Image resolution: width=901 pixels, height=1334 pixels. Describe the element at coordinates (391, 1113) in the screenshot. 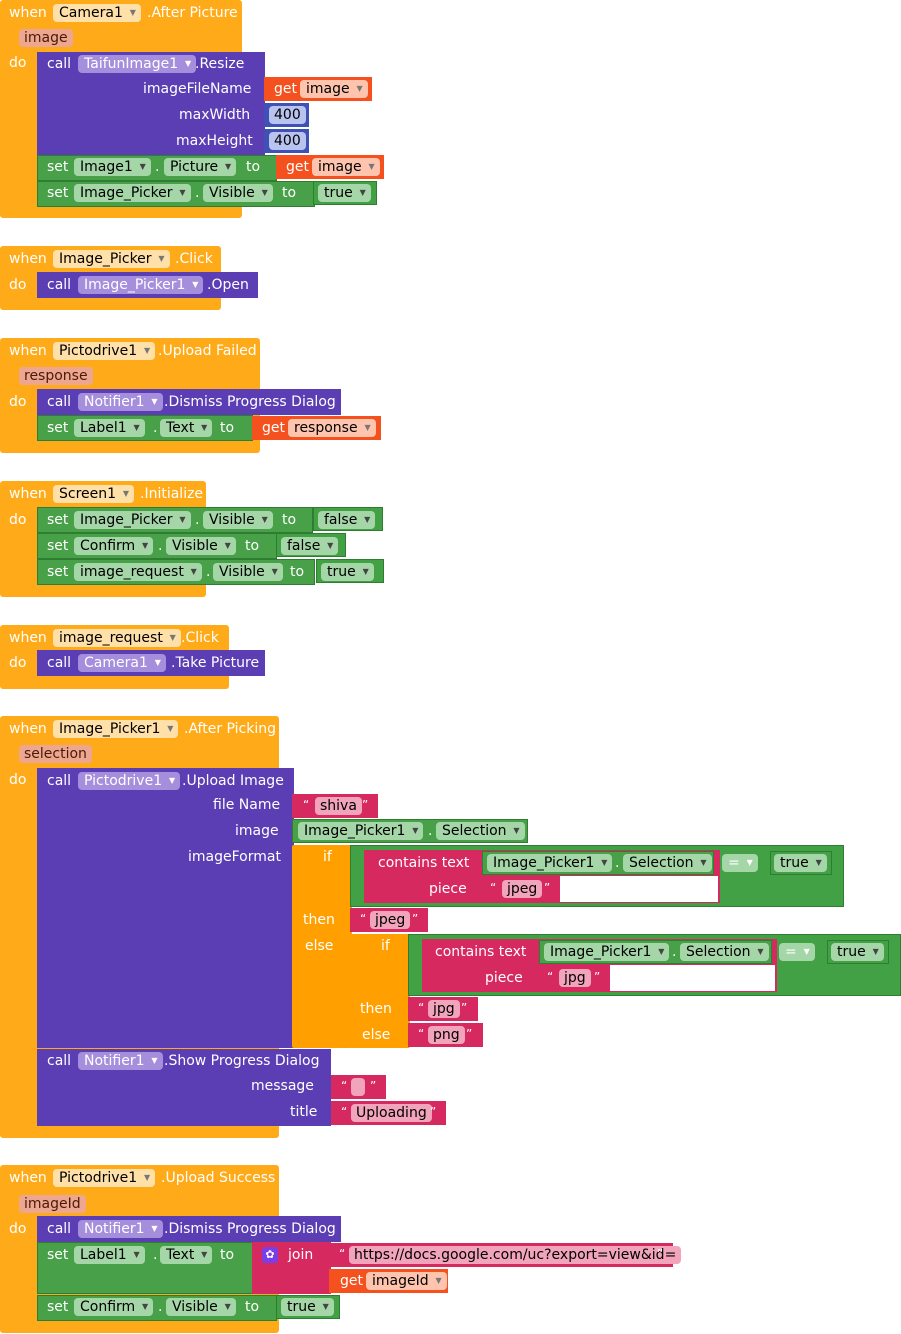

I see `text-value: Uploading` at that location.